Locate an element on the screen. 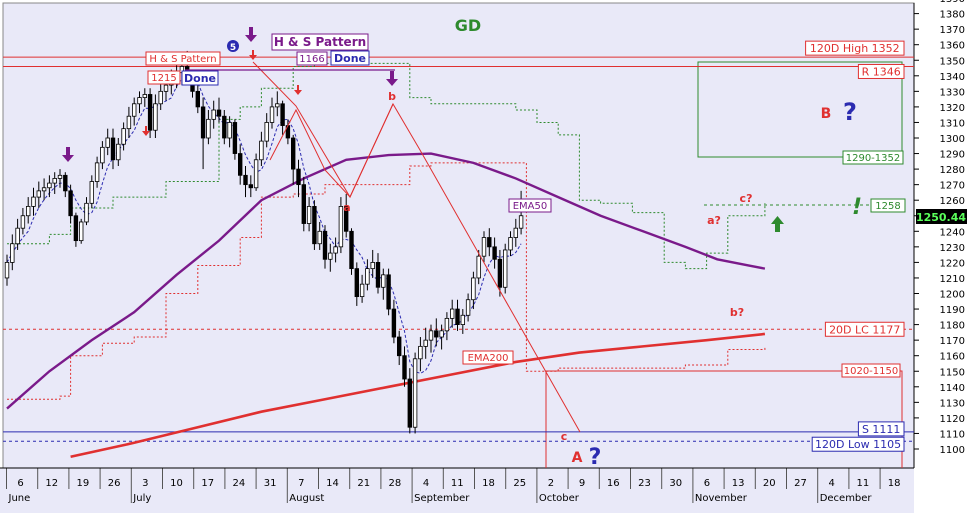 This screenshot has width=967, height=513. wave-label-b-q: b? is located at coordinates (737, 312).